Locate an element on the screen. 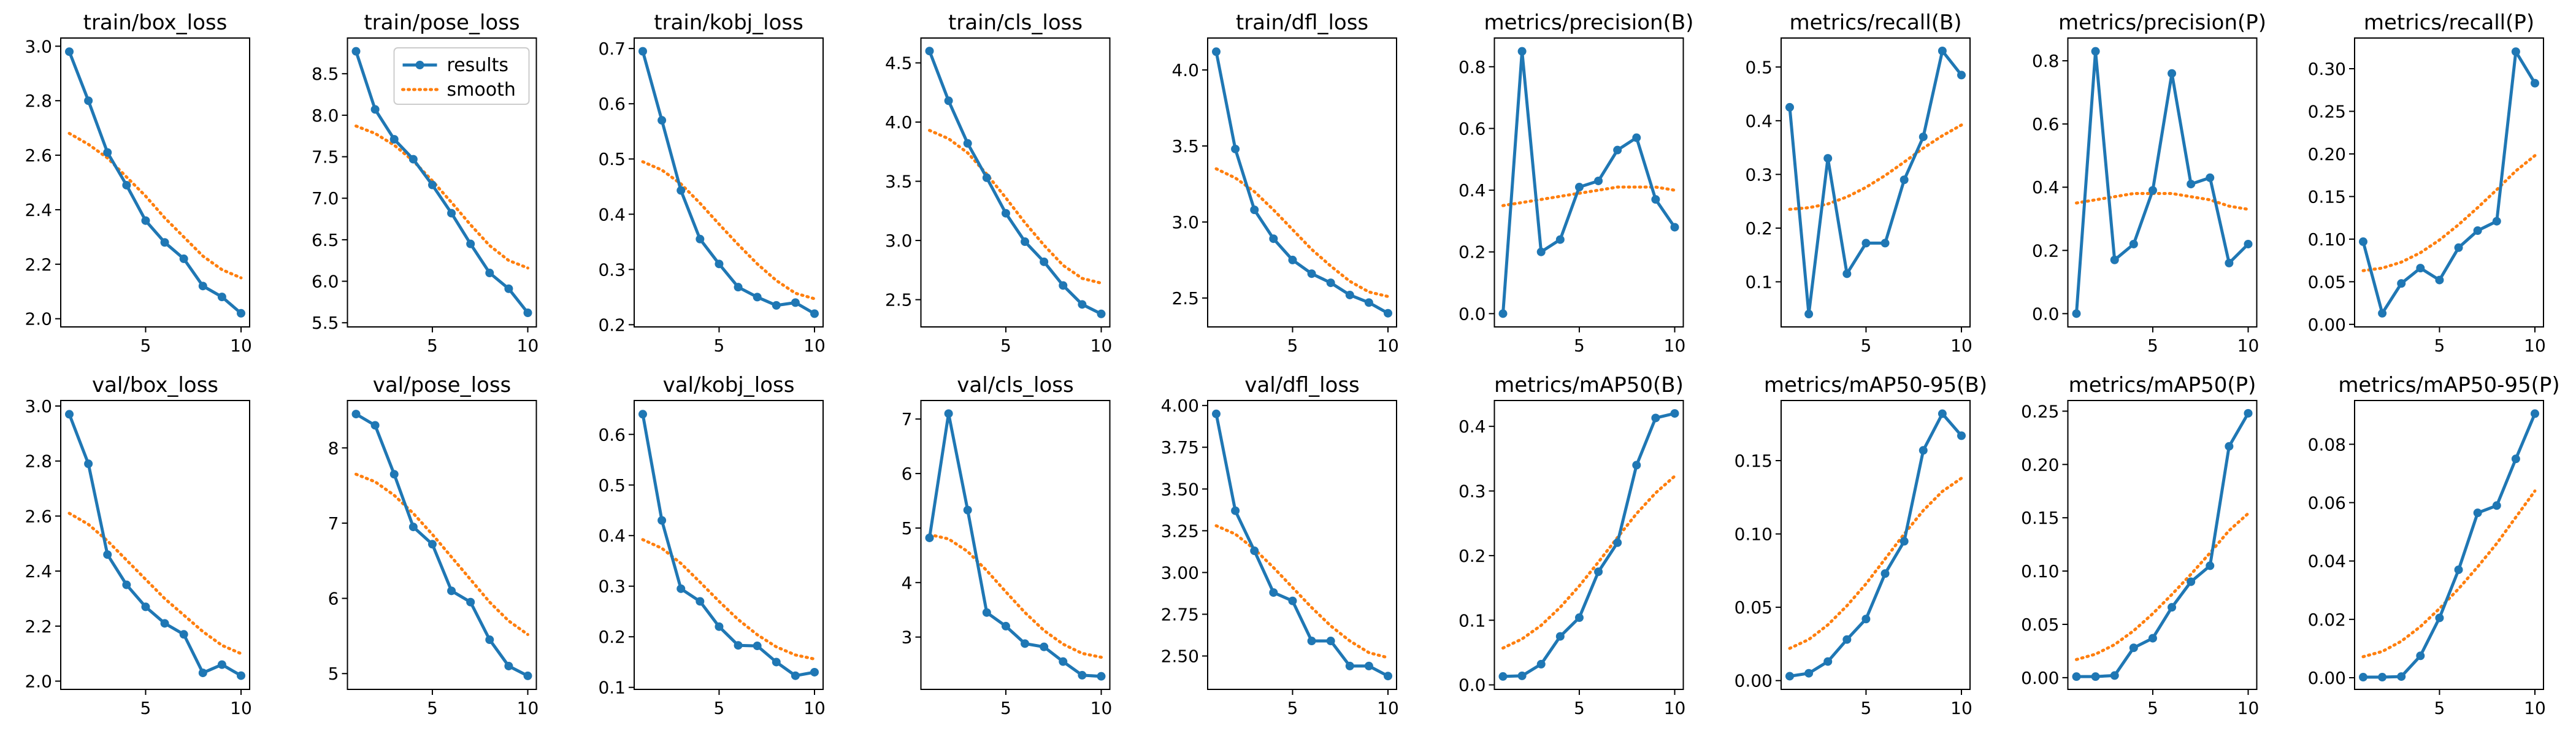 This screenshot has height=736, width=2576. y-tick-label: 0.02 is located at coordinates (2327, 620).